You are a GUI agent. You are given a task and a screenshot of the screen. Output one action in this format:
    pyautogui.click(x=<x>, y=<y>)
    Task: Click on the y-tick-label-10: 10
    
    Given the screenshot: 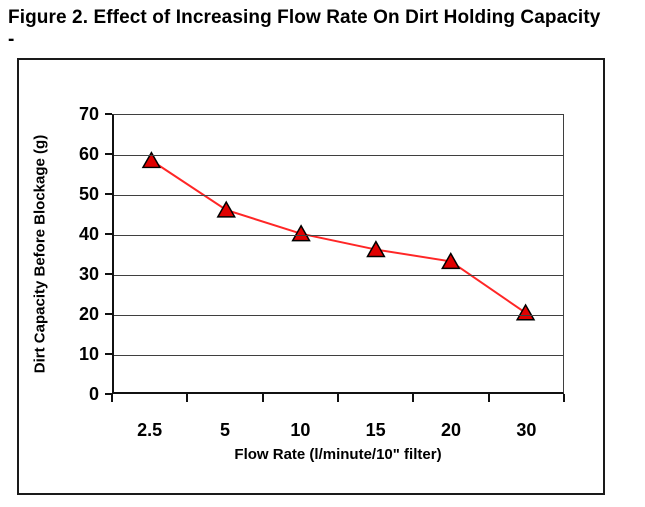 What is the action you would take?
    pyautogui.click(x=88, y=354)
    